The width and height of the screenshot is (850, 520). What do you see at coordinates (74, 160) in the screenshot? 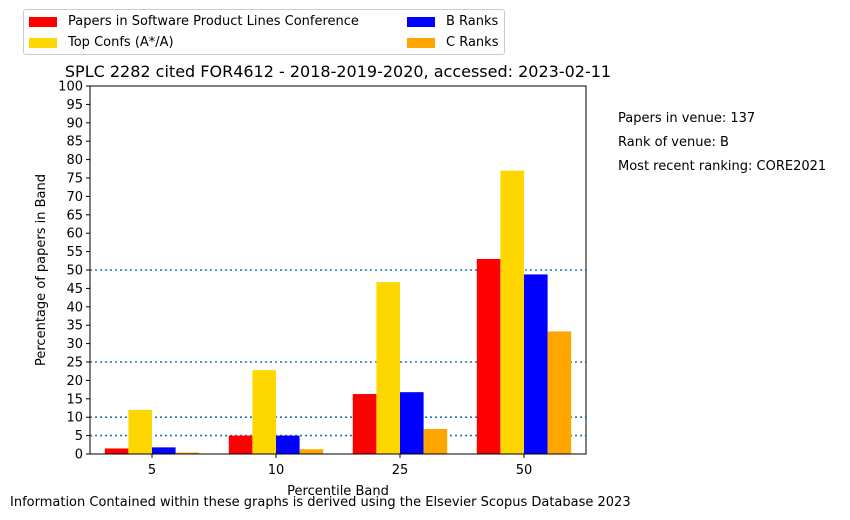
I see `y-tick-label: 80` at bounding box center [74, 160].